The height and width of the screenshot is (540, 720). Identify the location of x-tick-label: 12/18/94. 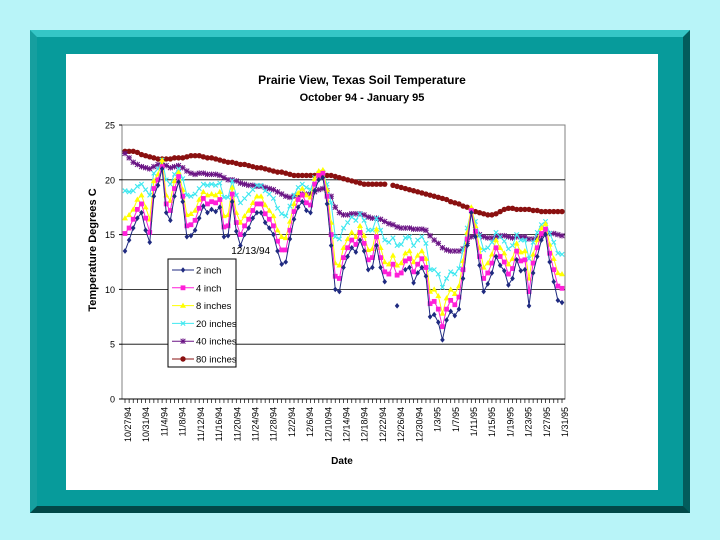
(365, 424).